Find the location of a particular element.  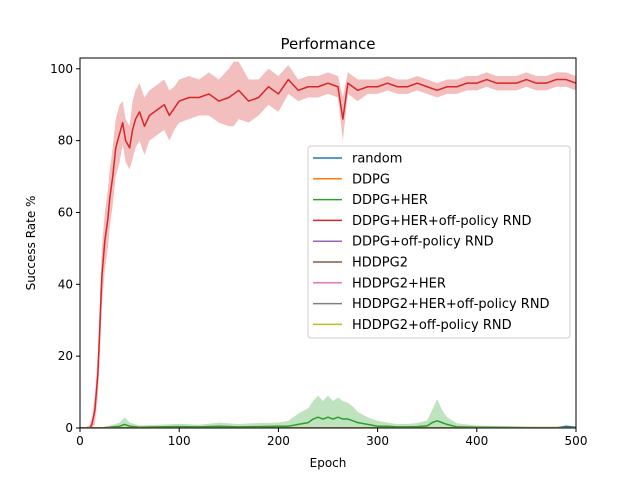

legend-label-hddpg2: HDDPG2 is located at coordinates (380, 263).